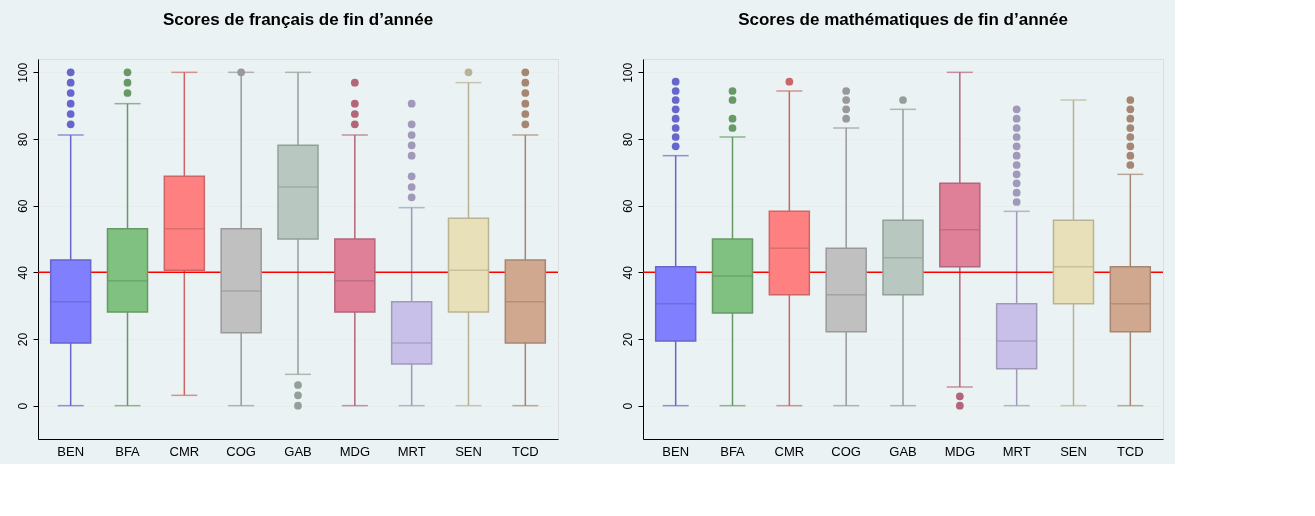  Describe the element at coordinates (298, 19) in the screenshot. I see `chart-title: Scores de français de fin d’année` at that location.